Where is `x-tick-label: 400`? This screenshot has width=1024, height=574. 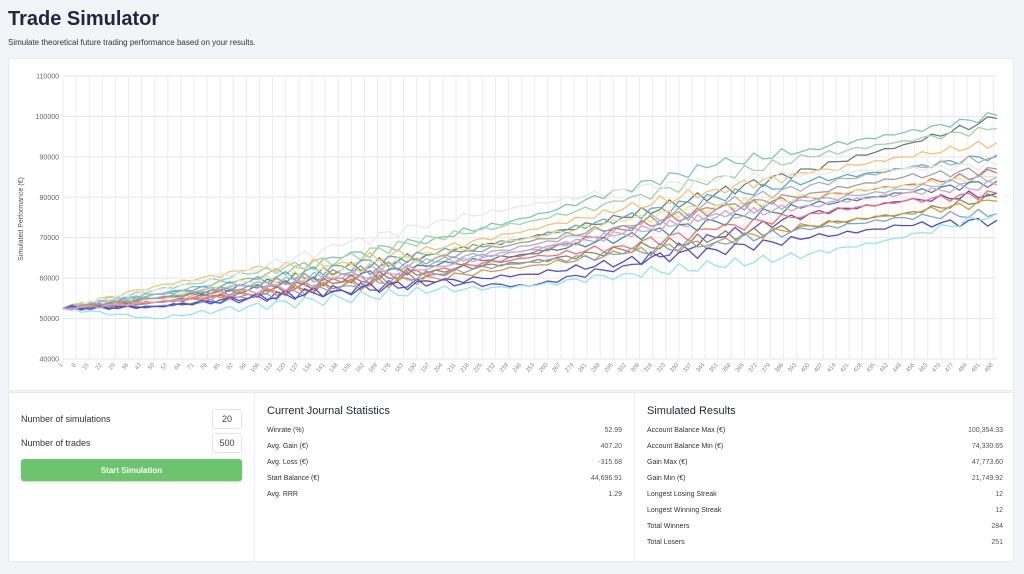
x-tick-label: 400 is located at coordinates (805, 368).